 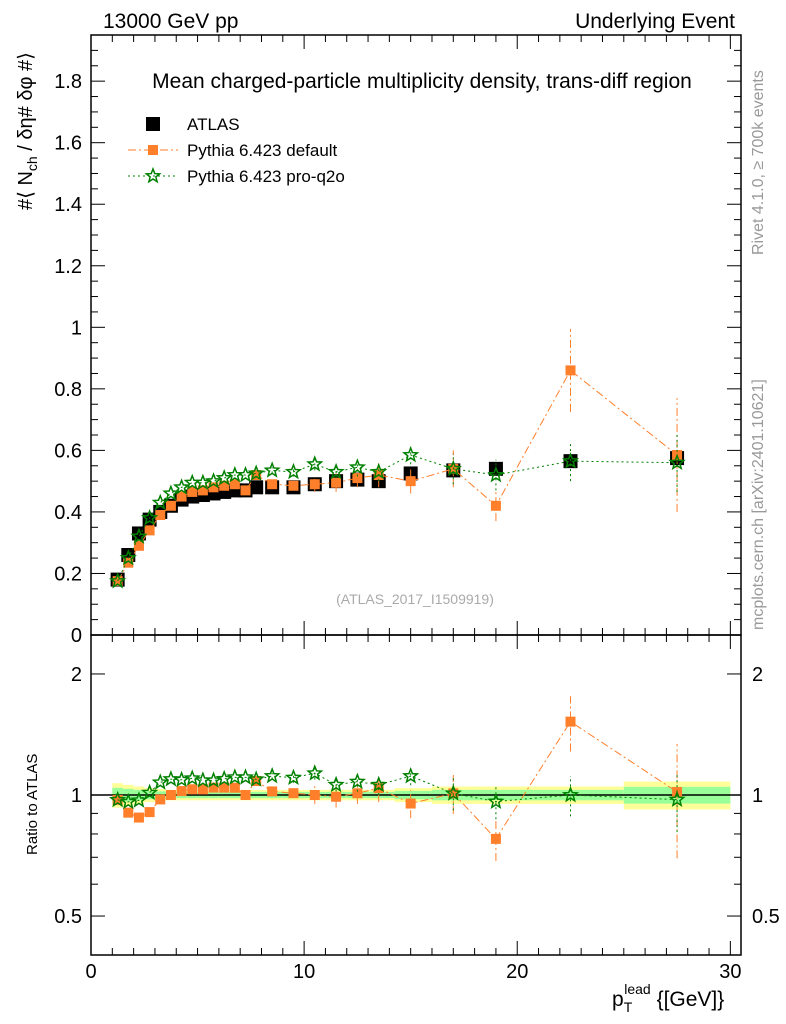 I want to click on y-tick-label: 0, so click(x=76, y=636).